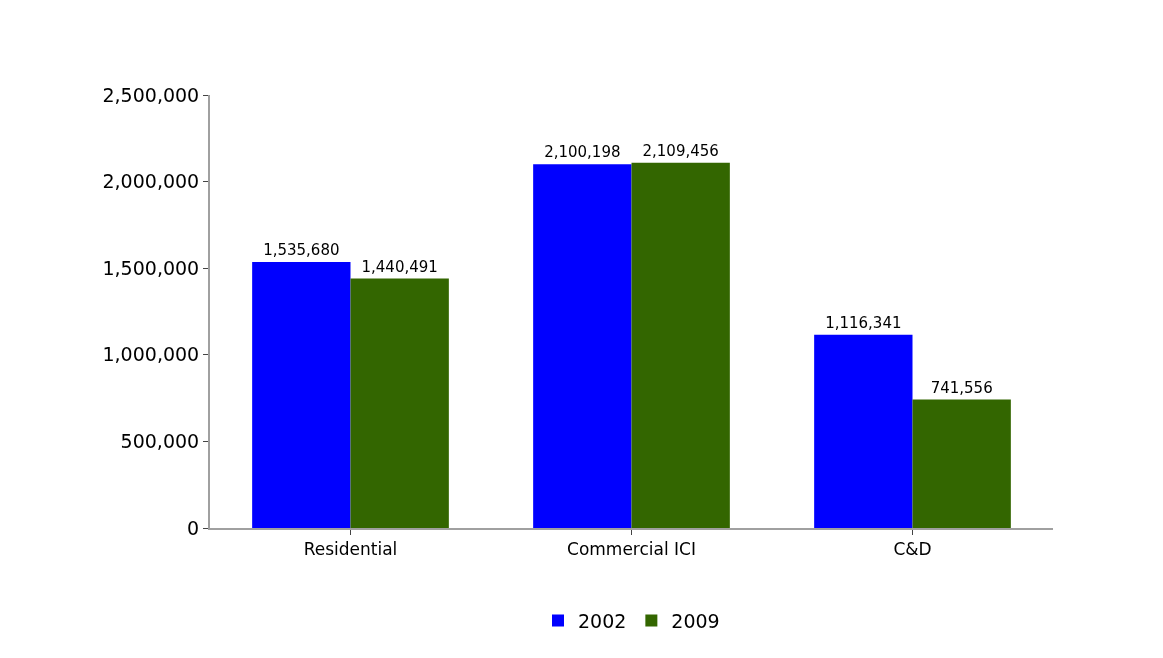 The image size is (1163, 658). I want to click on y-tick-label: 0, so click(193, 527).